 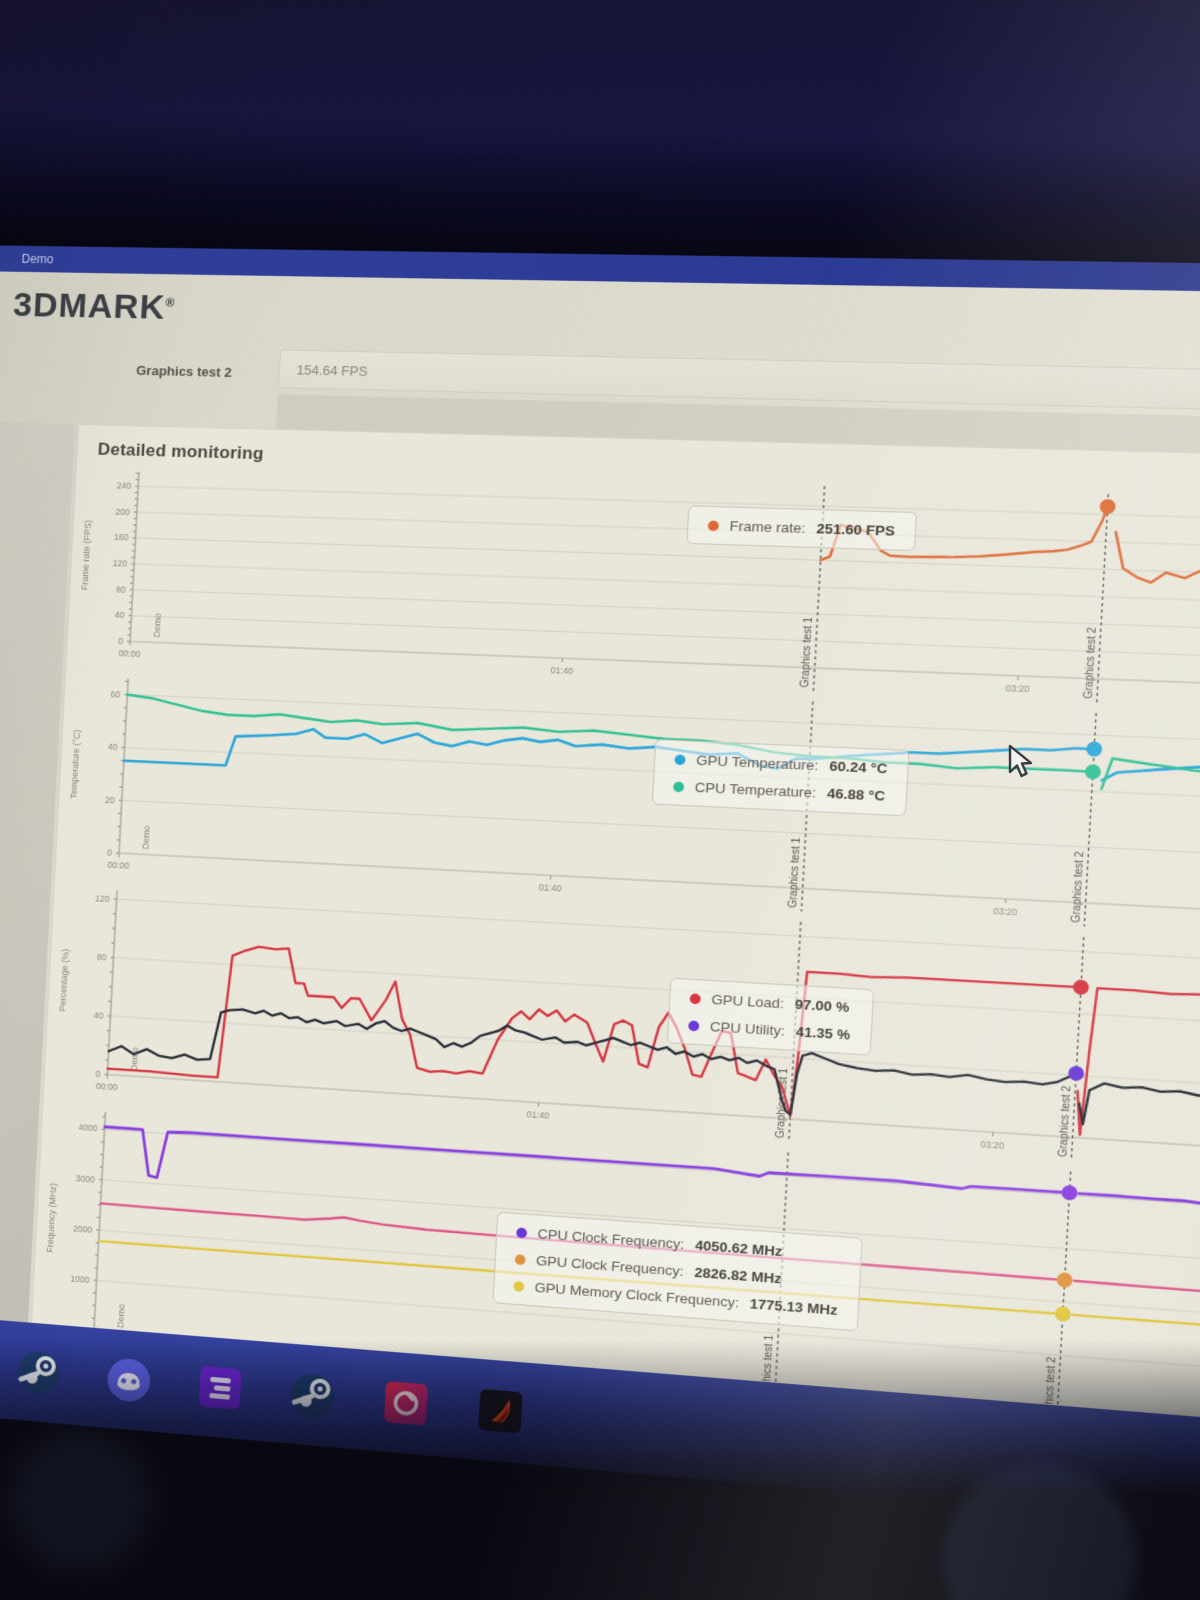 What do you see at coordinates (121, 537) in the screenshot?
I see `svg-text: 160` at bounding box center [121, 537].